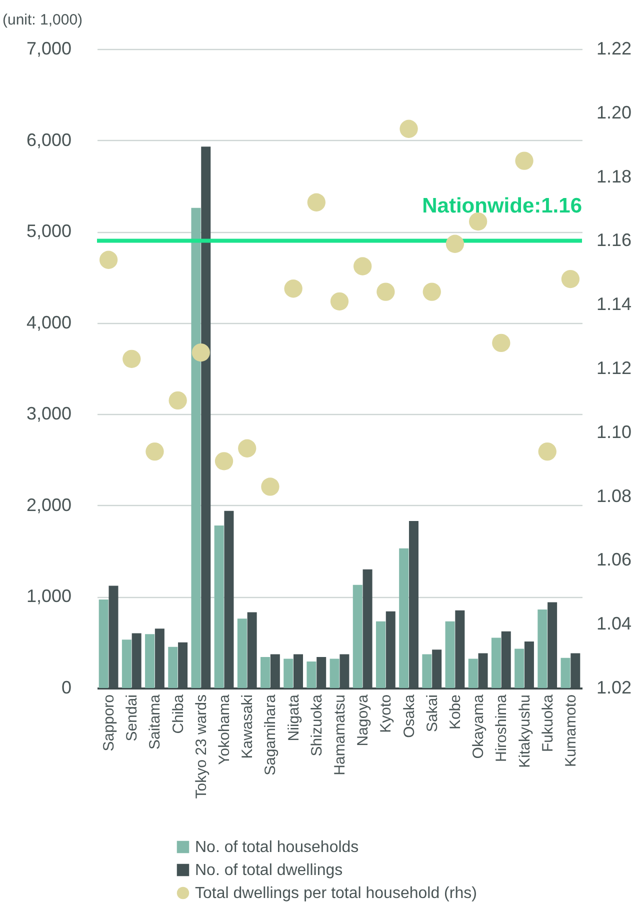  What do you see at coordinates (49, 504) in the screenshot?
I see `y-tick-label: 2,000` at bounding box center [49, 504].